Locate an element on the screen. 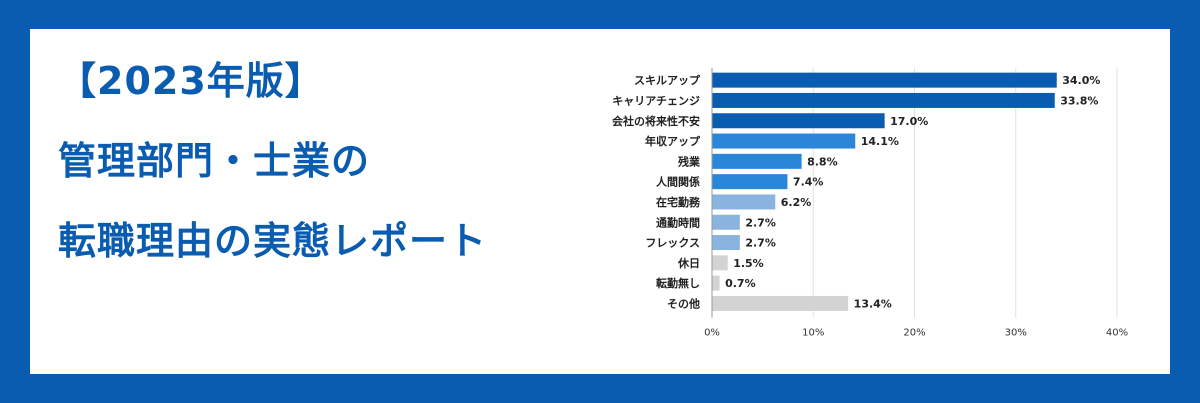 This screenshot has height=403, width=1200. x-tick-label: 20% is located at coordinates (914, 333).